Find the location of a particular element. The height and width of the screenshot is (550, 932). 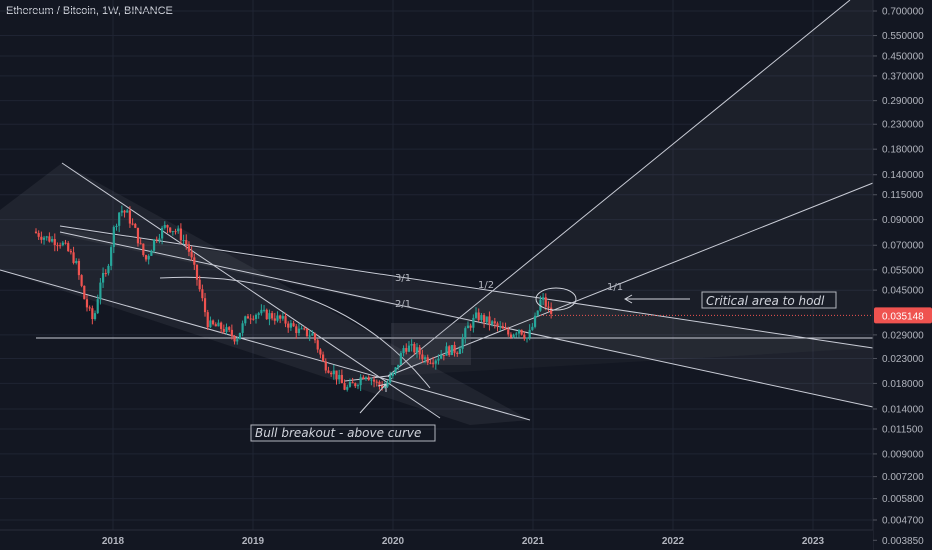

y-tick-label: 0.700000 is located at coordinates (903, 12).